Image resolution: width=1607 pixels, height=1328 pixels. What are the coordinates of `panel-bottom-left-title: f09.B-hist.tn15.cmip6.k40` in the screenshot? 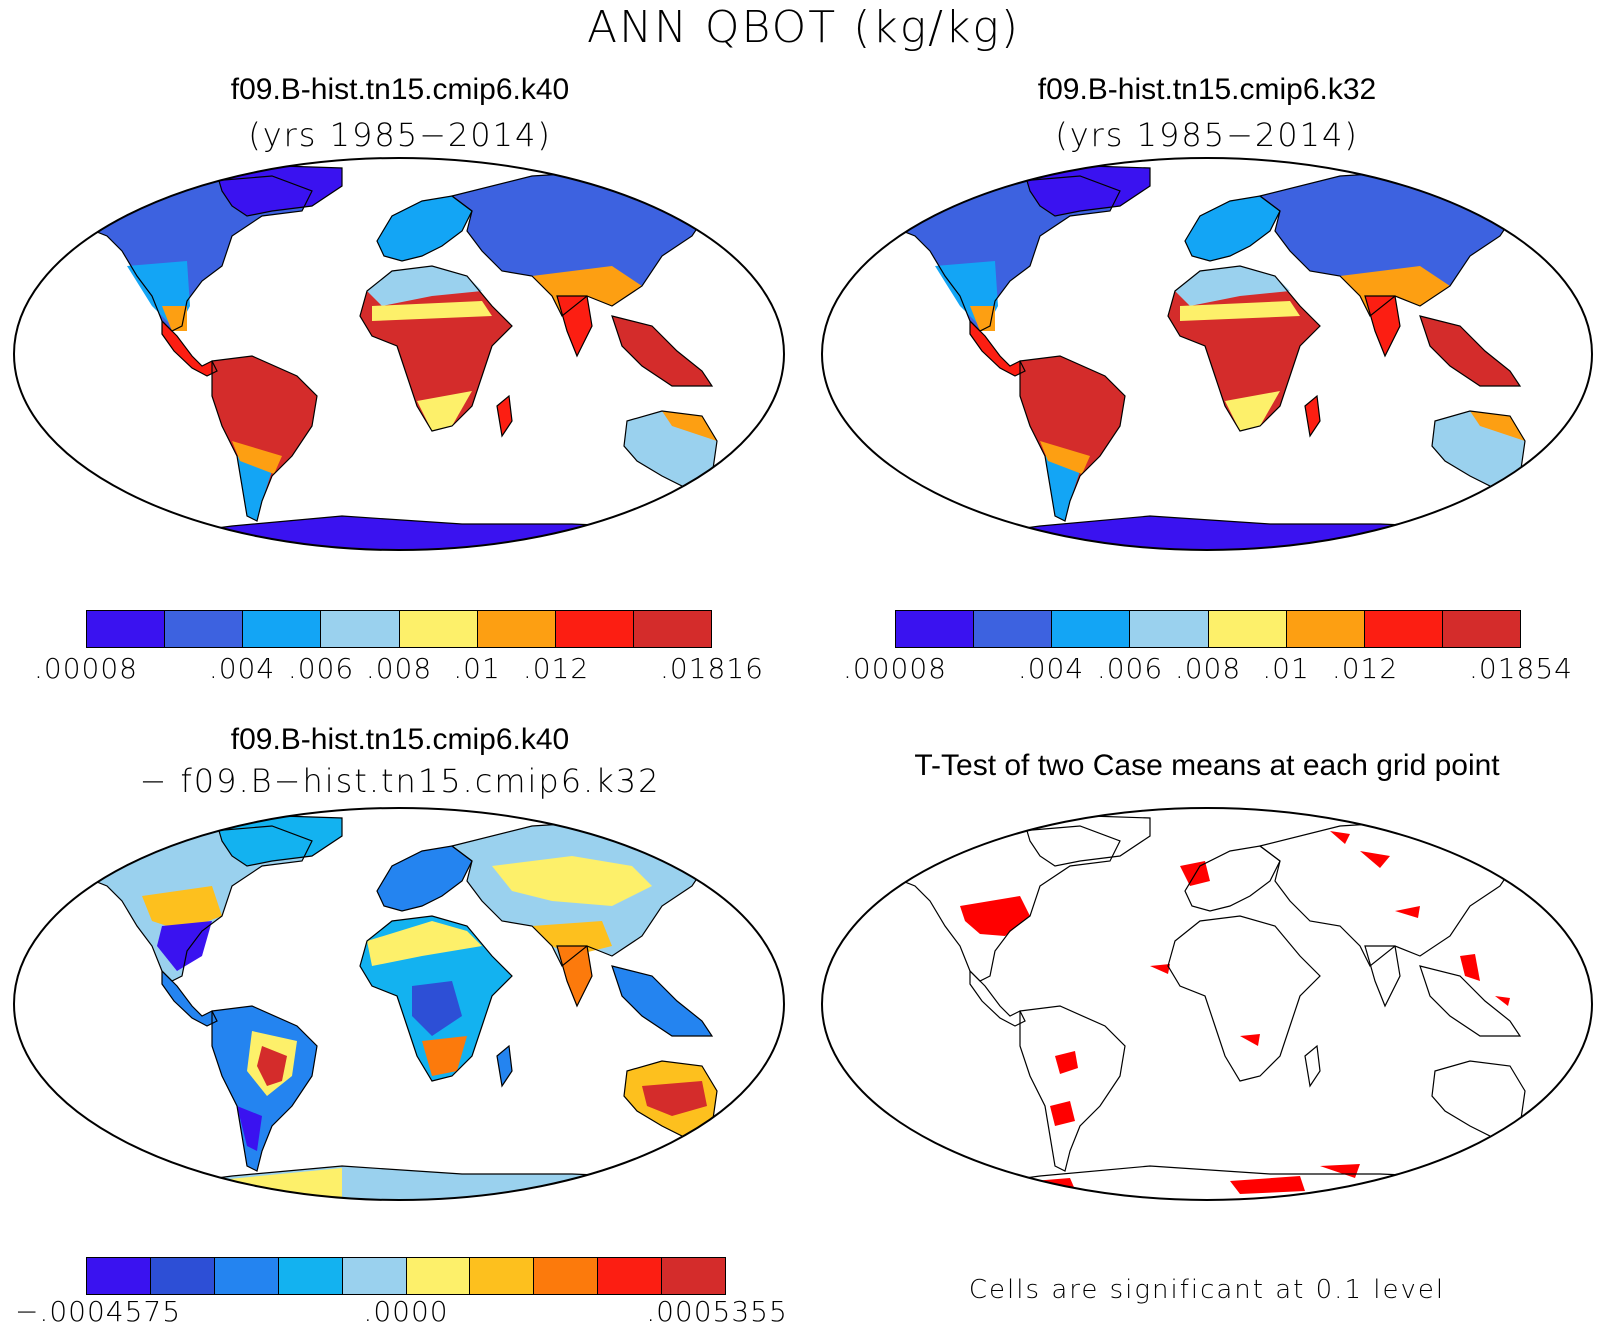 It's located at (400, 739).